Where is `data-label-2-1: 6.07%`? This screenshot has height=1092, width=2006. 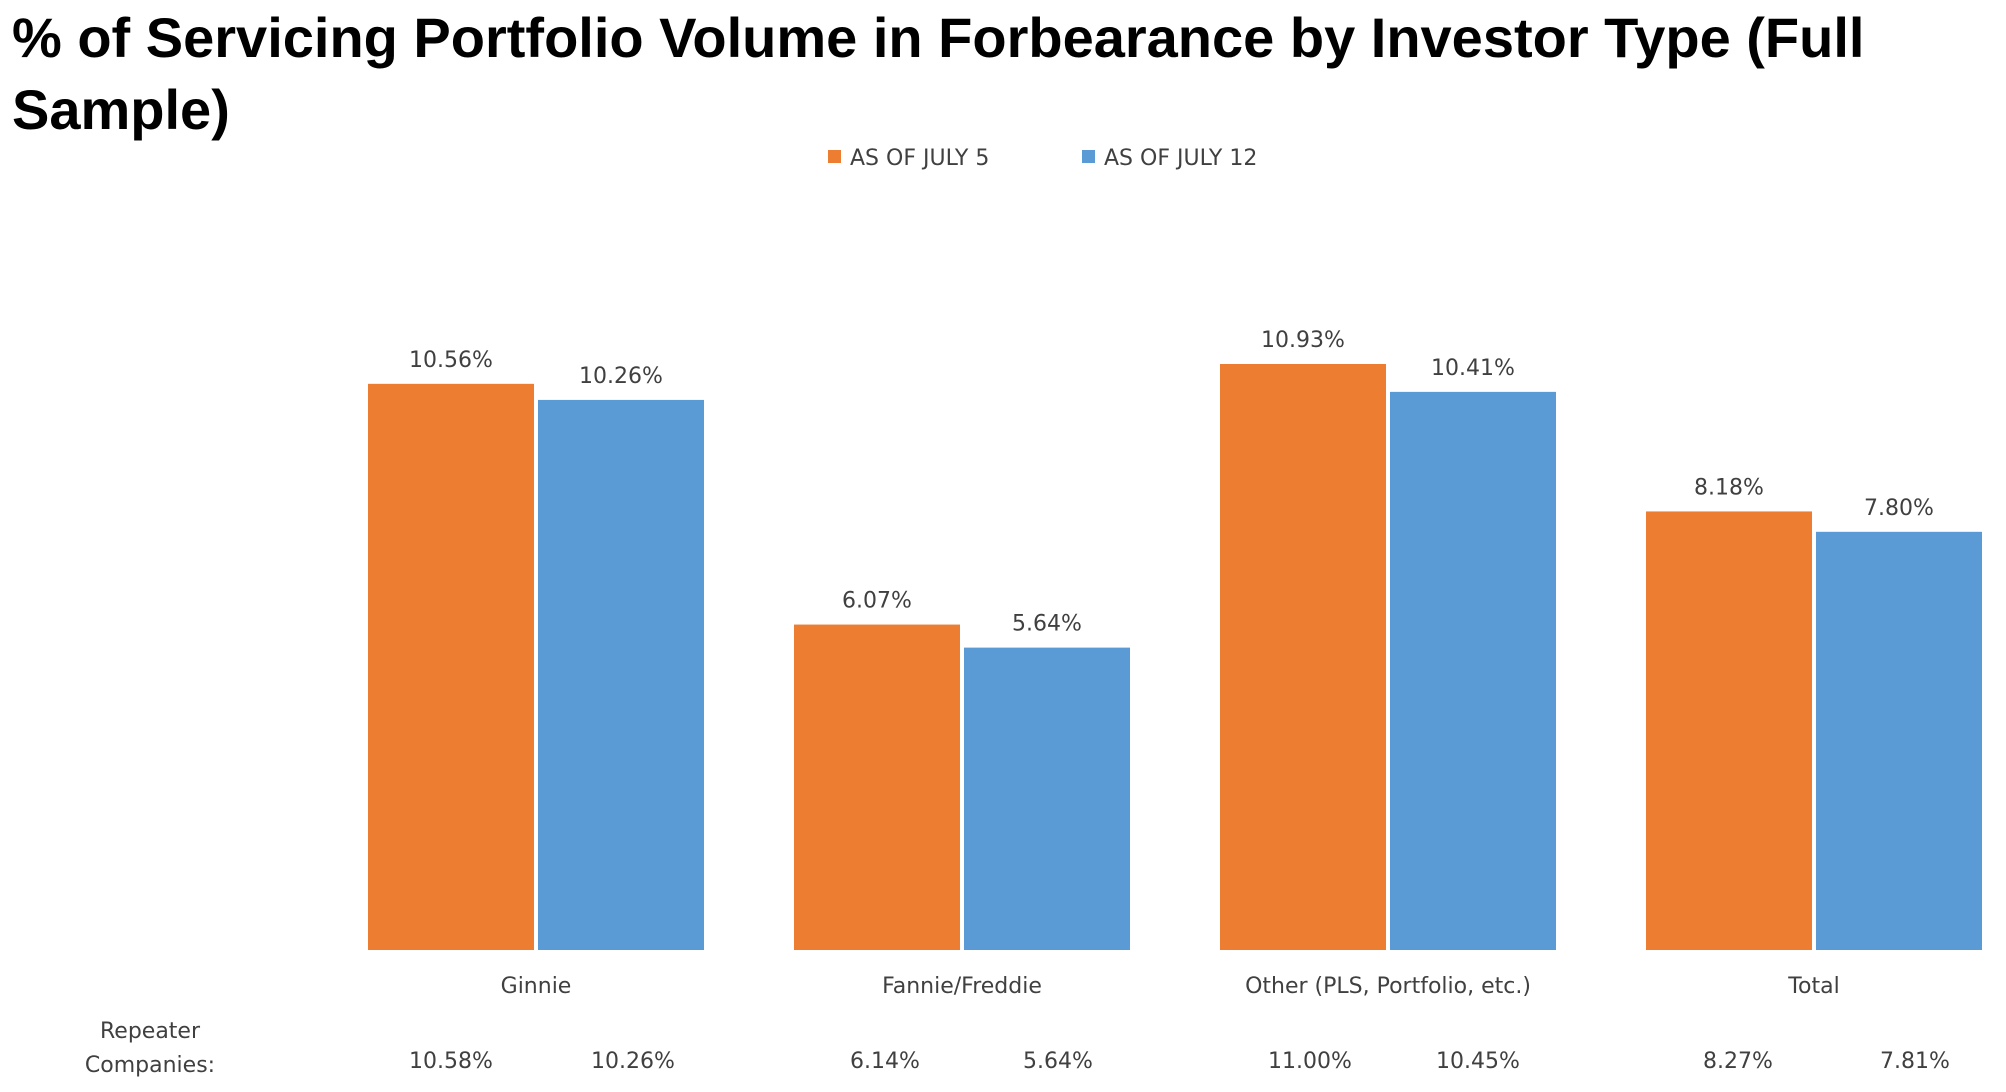 data-label-2-1: 6.07% is located at coordinates (877, 601).